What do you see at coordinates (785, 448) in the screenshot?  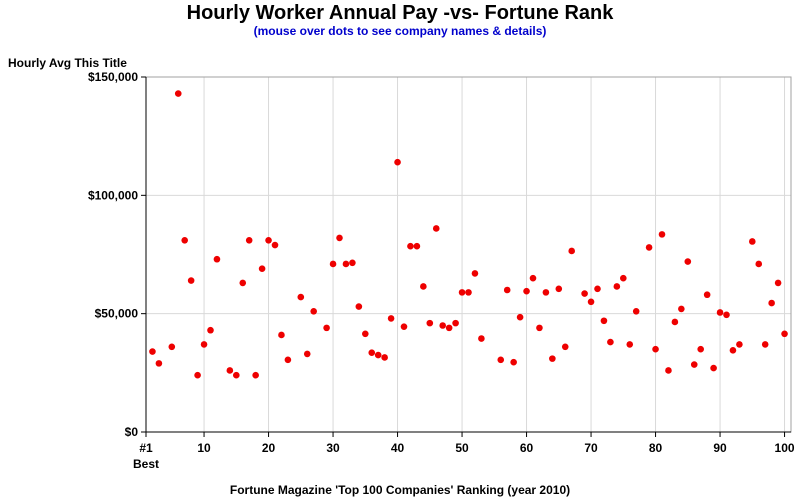 I see `x-tick-label: 100` at bounding box center [785, 448].